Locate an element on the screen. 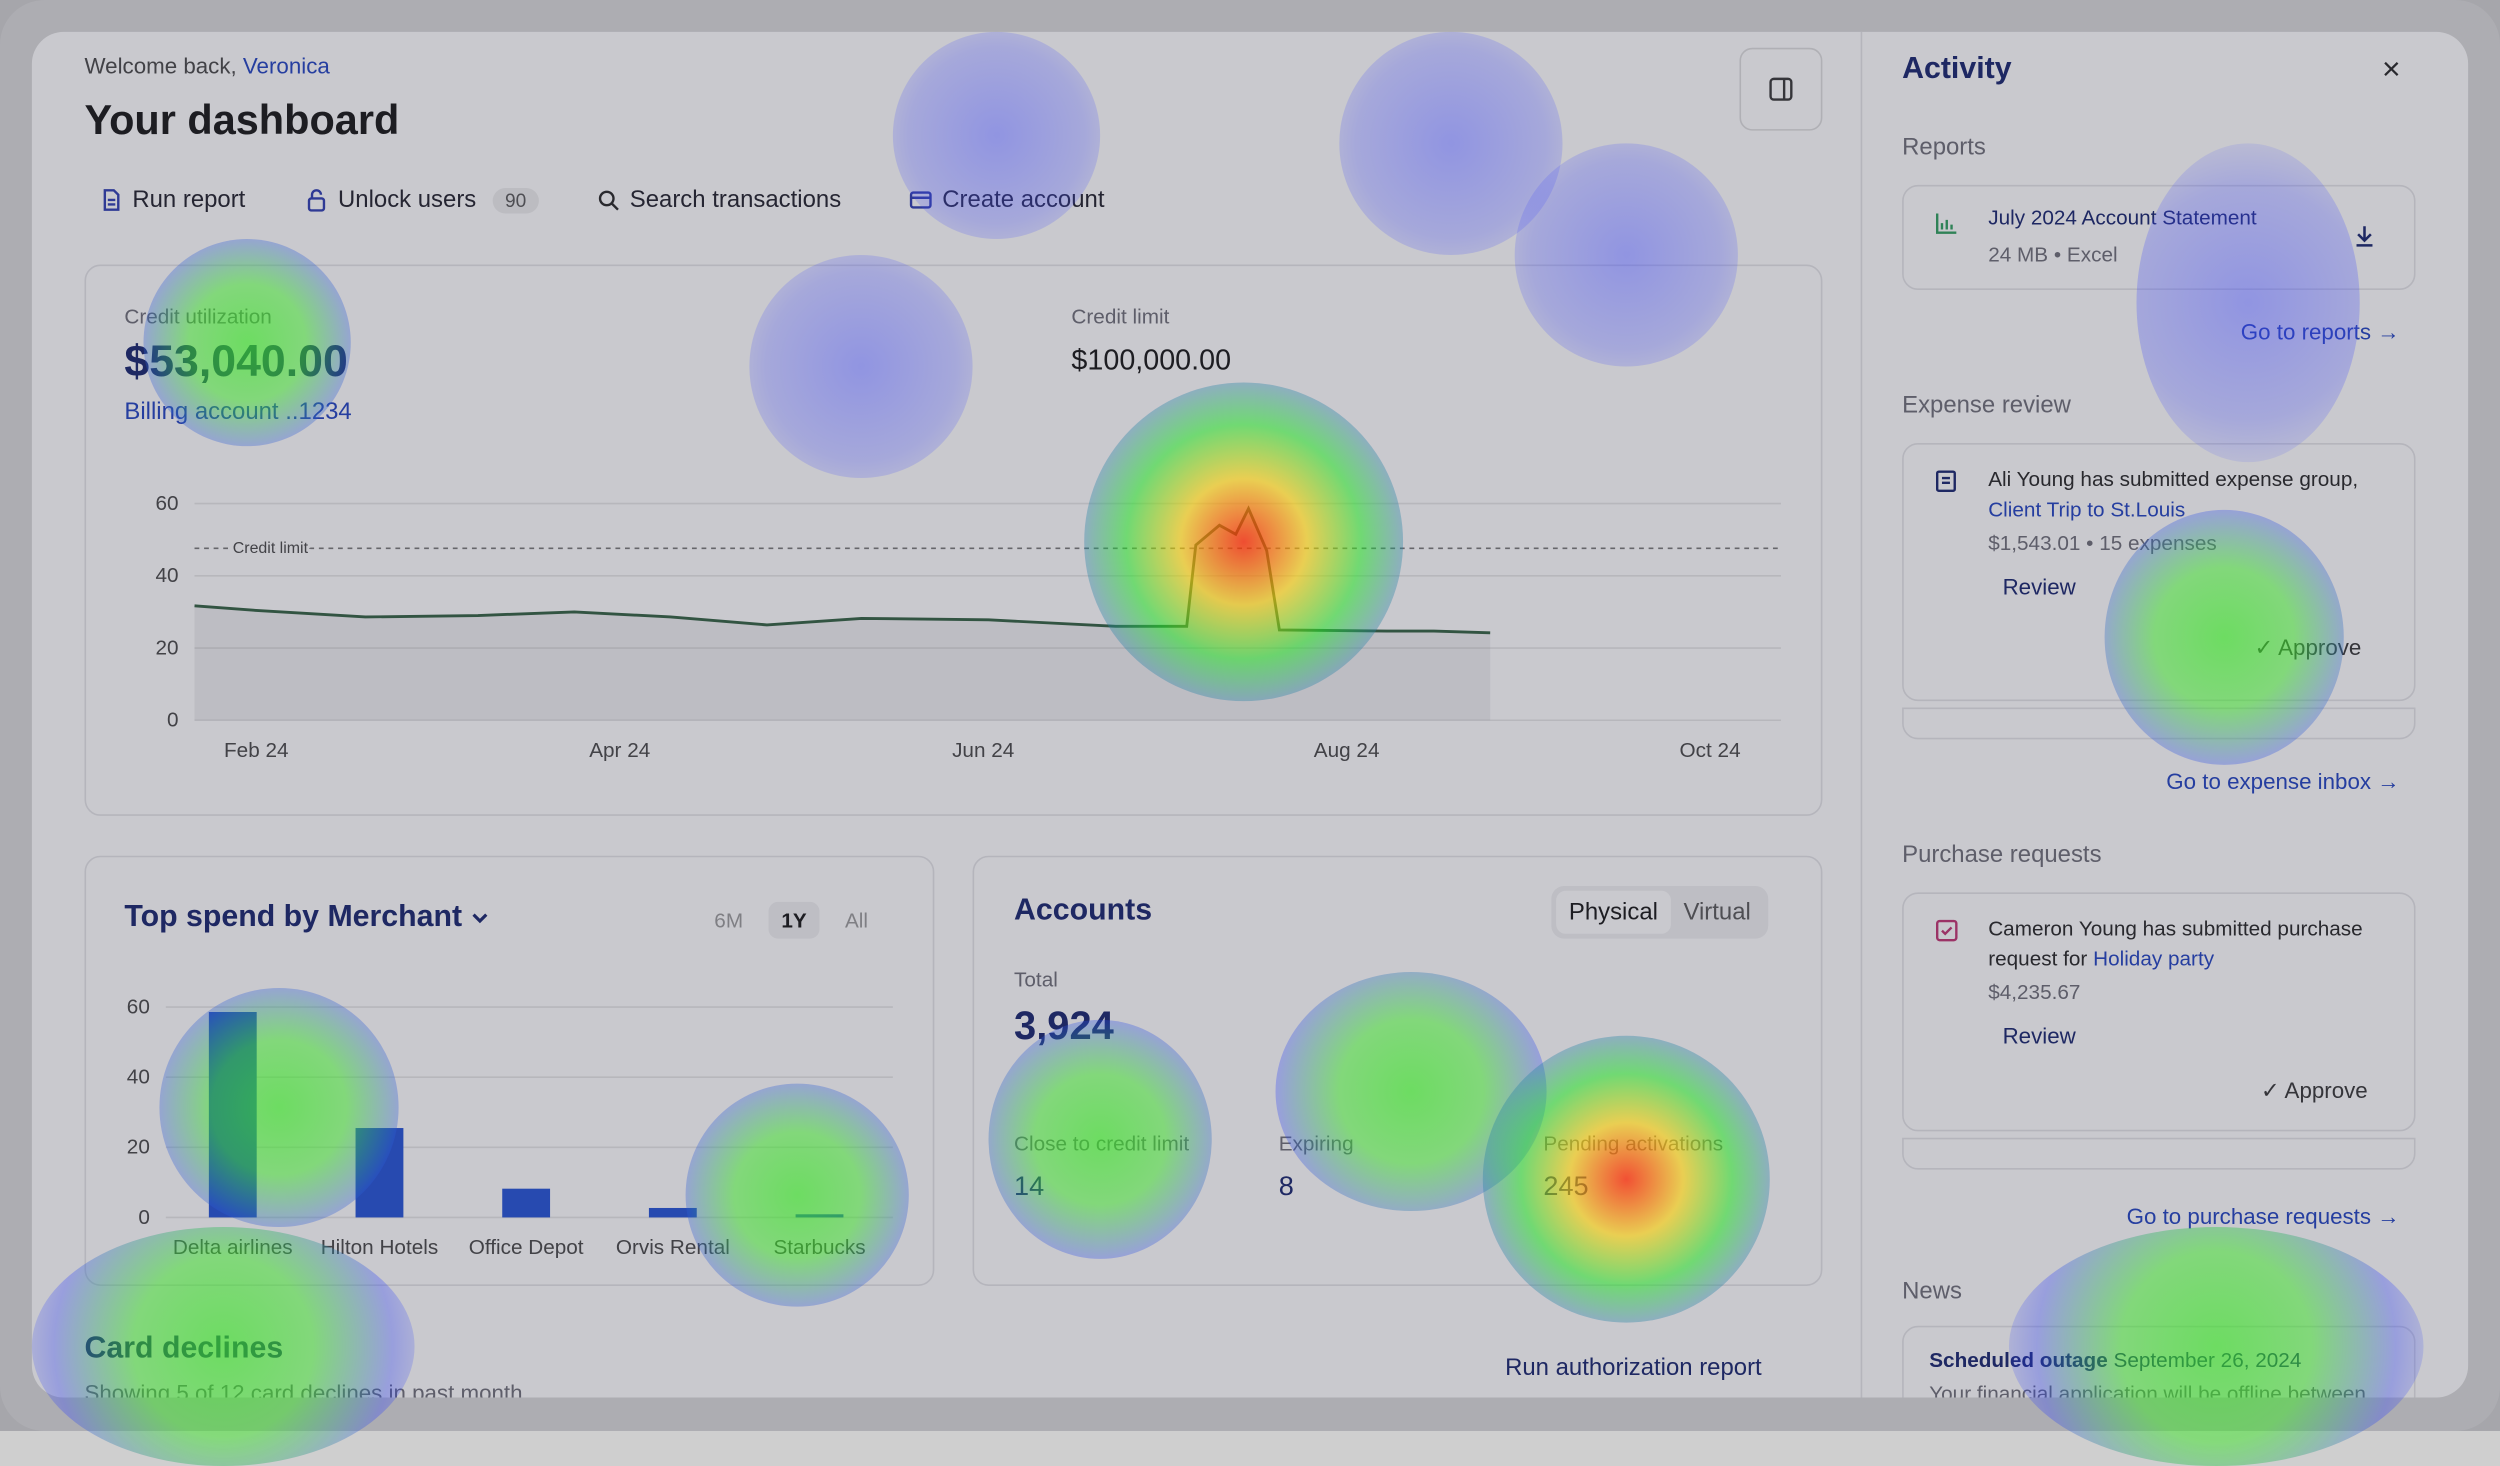  credit-limit: $100,000.00 is located at coordinates (1151, 360).